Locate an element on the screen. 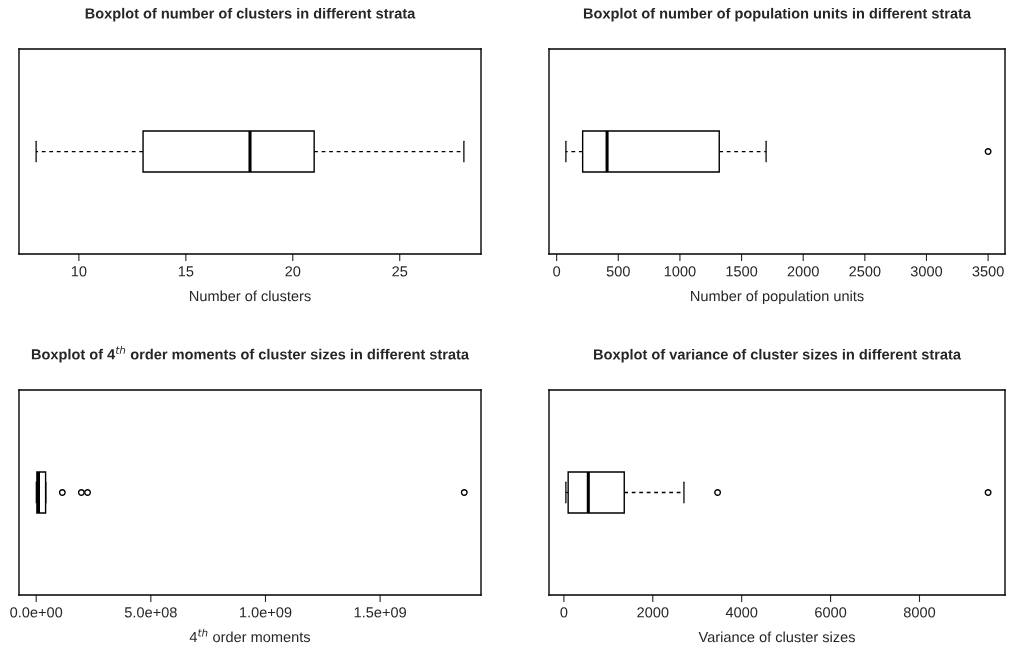 Image resolution: width=1011 pixels, height=653 pixels. x-tick-label: 15 is located at coordinates (186, 271).